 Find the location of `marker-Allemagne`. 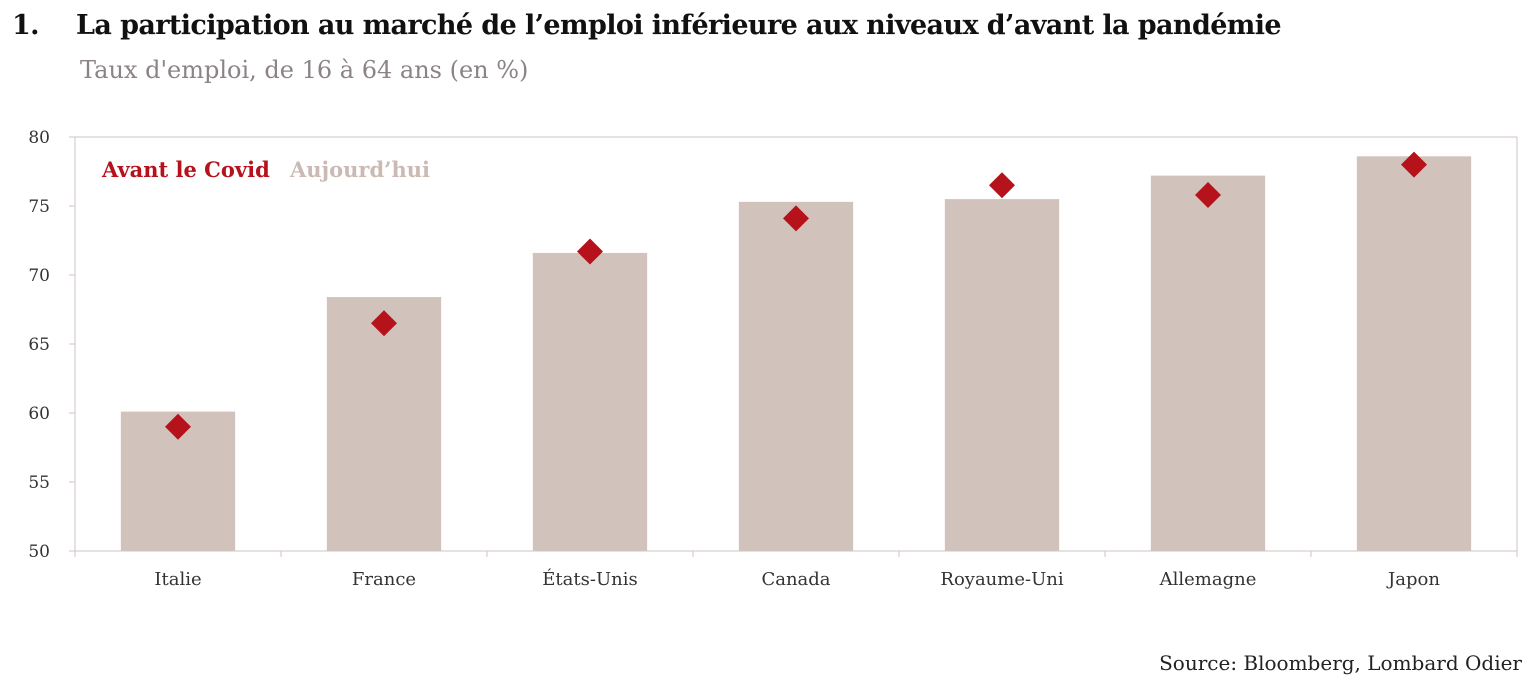

marker-Allemagne is located at coordinates (1208, 194).